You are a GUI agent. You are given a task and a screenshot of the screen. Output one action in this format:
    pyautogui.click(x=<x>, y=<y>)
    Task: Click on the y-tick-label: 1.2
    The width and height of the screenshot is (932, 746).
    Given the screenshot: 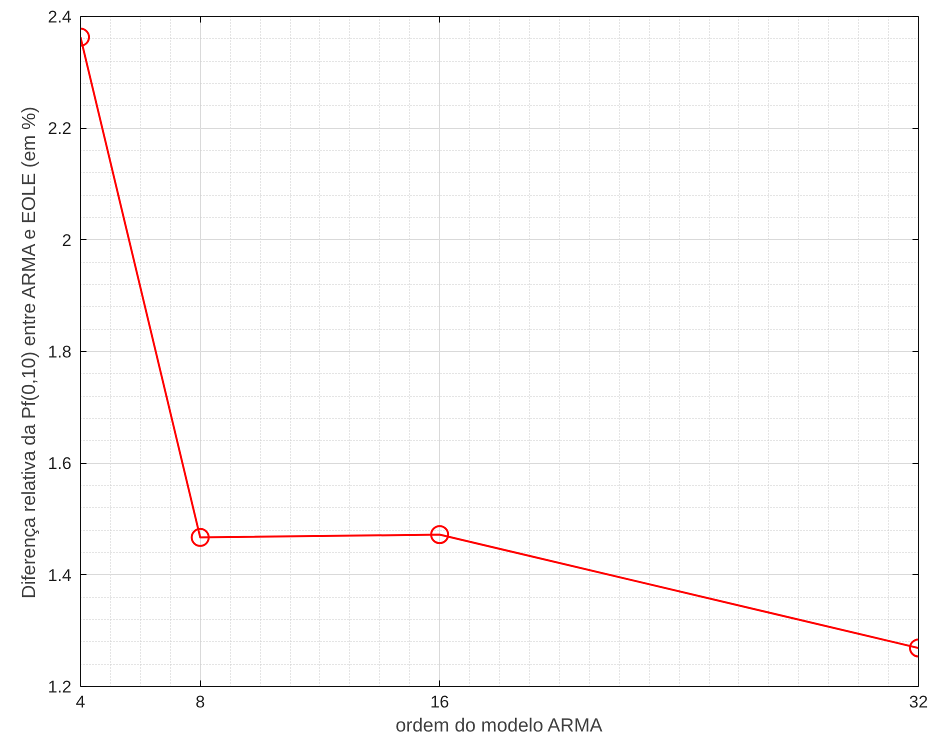 What is the action you would take?
    pyautogui.click(x=60, y=687)
    